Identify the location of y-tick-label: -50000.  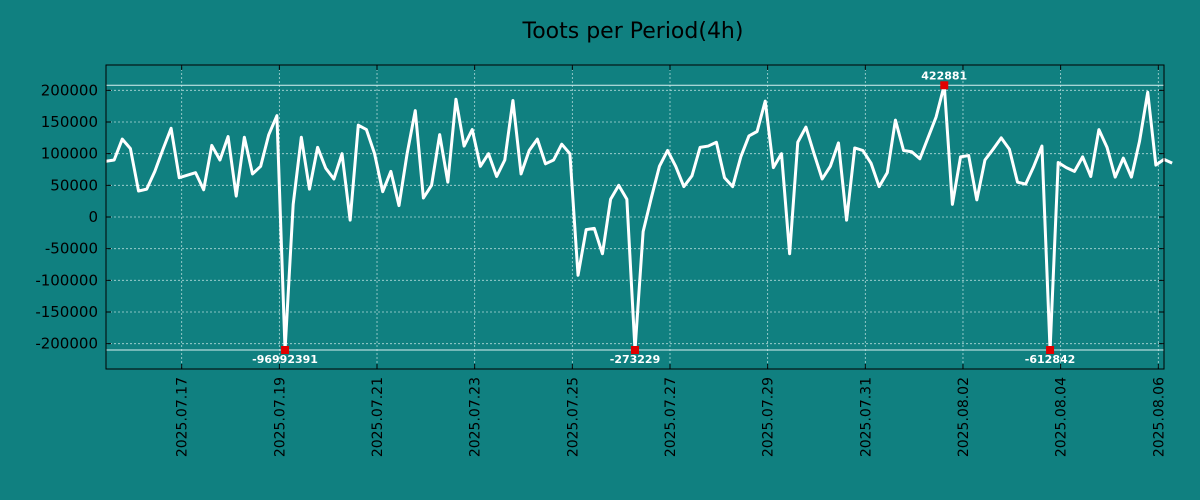
(71, 249).